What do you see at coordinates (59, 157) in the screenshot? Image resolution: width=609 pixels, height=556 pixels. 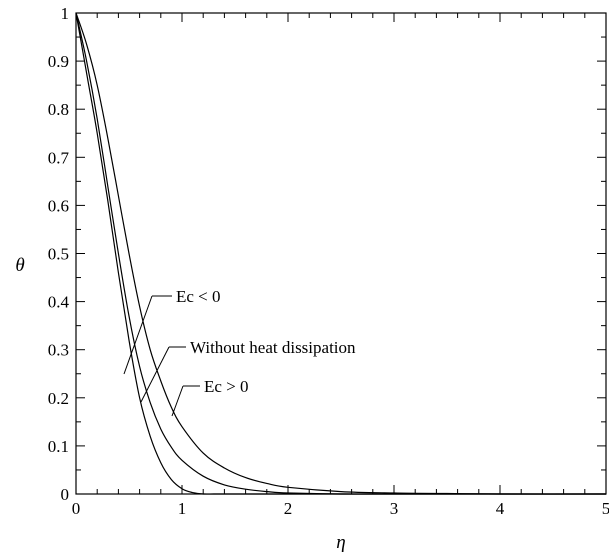 I see `y-tick-label: 0.7` at bounding box center [59, 157].